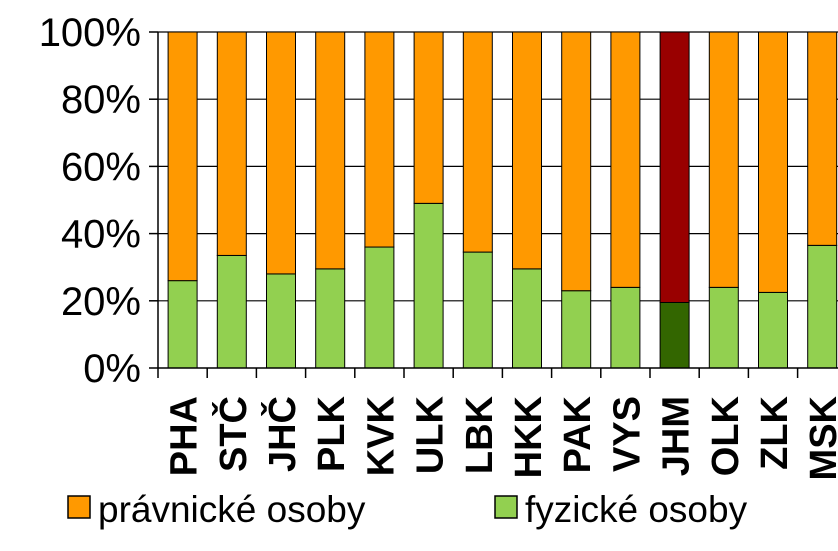 This screenshot has width=838, height=551. I want to click on x-tick-label: JHČ, so click(281, 434).